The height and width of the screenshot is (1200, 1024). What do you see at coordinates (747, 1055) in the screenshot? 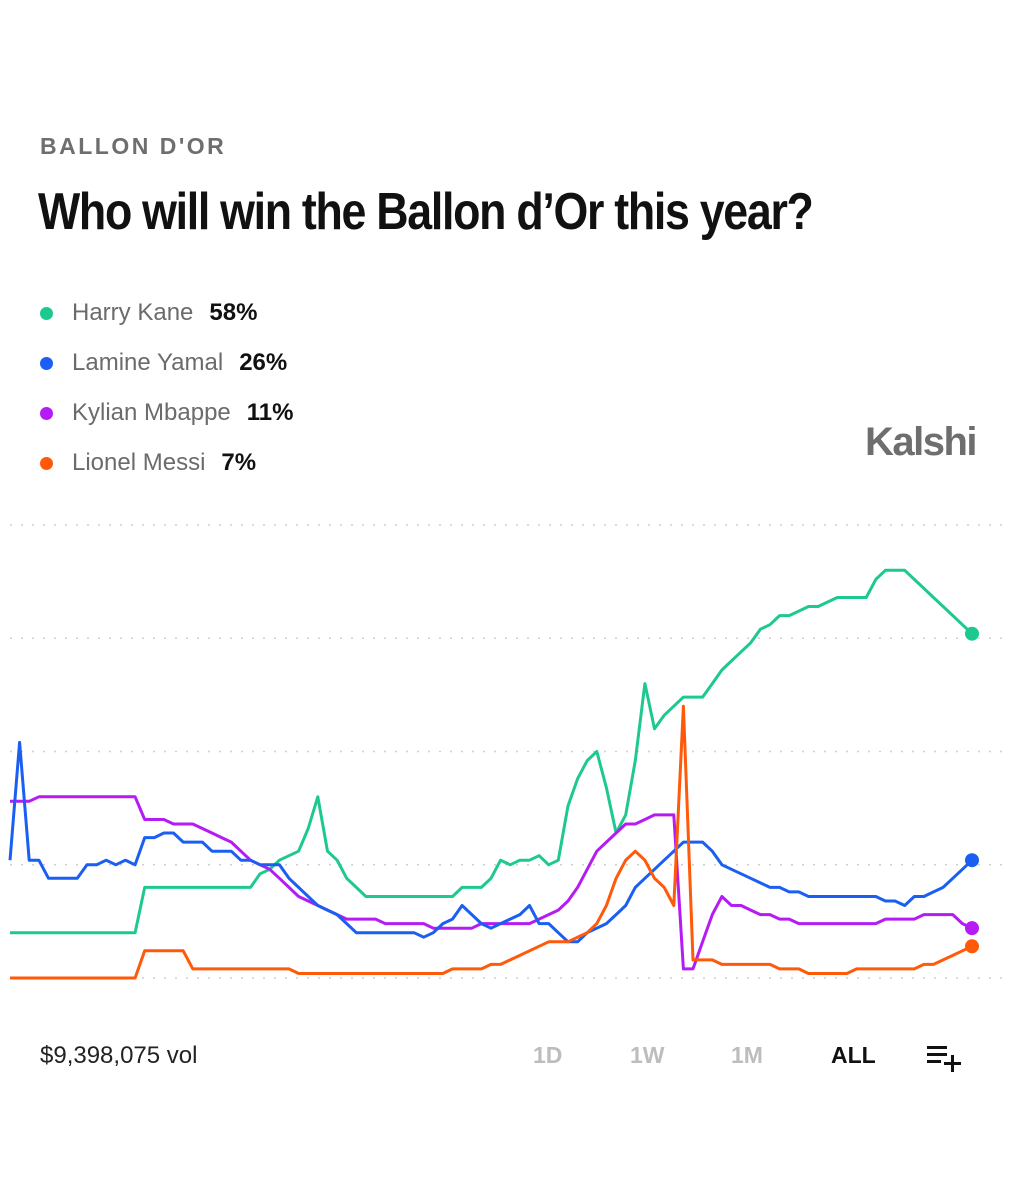
I see `range-1m-button: 1M` at bounding box center [747, 1055].